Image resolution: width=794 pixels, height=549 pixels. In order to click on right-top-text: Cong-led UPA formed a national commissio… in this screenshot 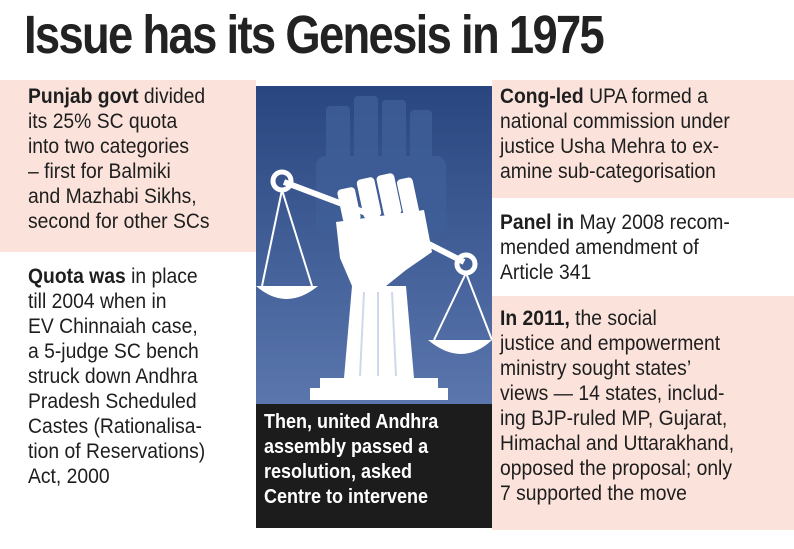, I will do `click(625, 134)`.